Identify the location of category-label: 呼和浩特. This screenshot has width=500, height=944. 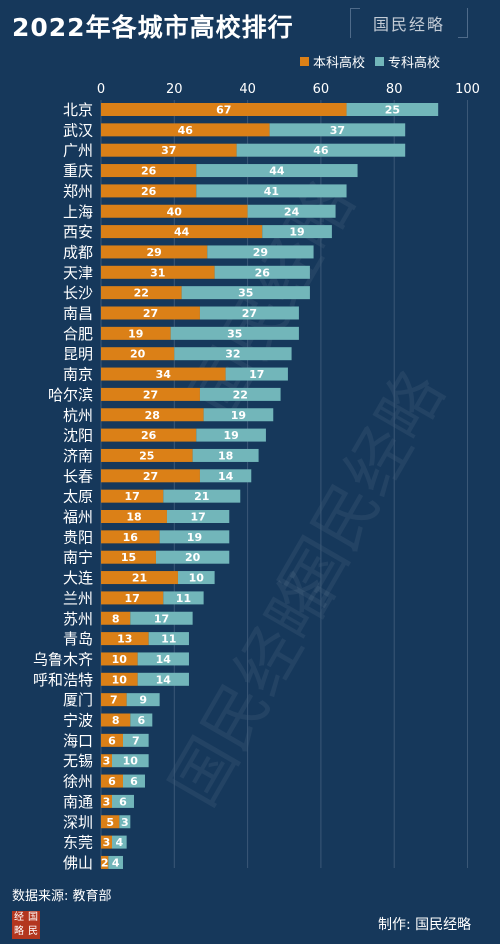
(63, 680).